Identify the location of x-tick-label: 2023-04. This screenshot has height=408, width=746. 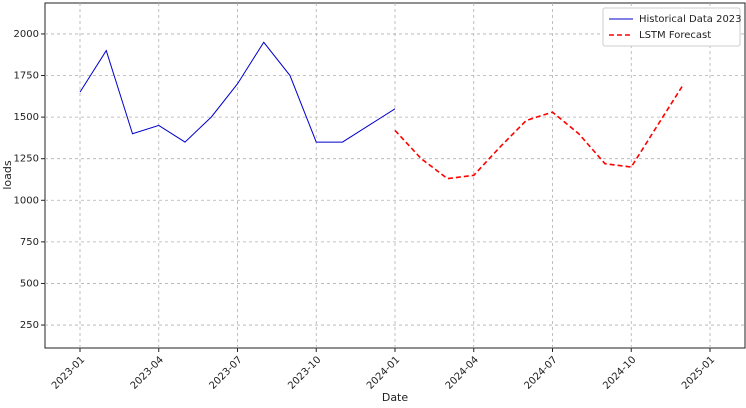
(147, 372).